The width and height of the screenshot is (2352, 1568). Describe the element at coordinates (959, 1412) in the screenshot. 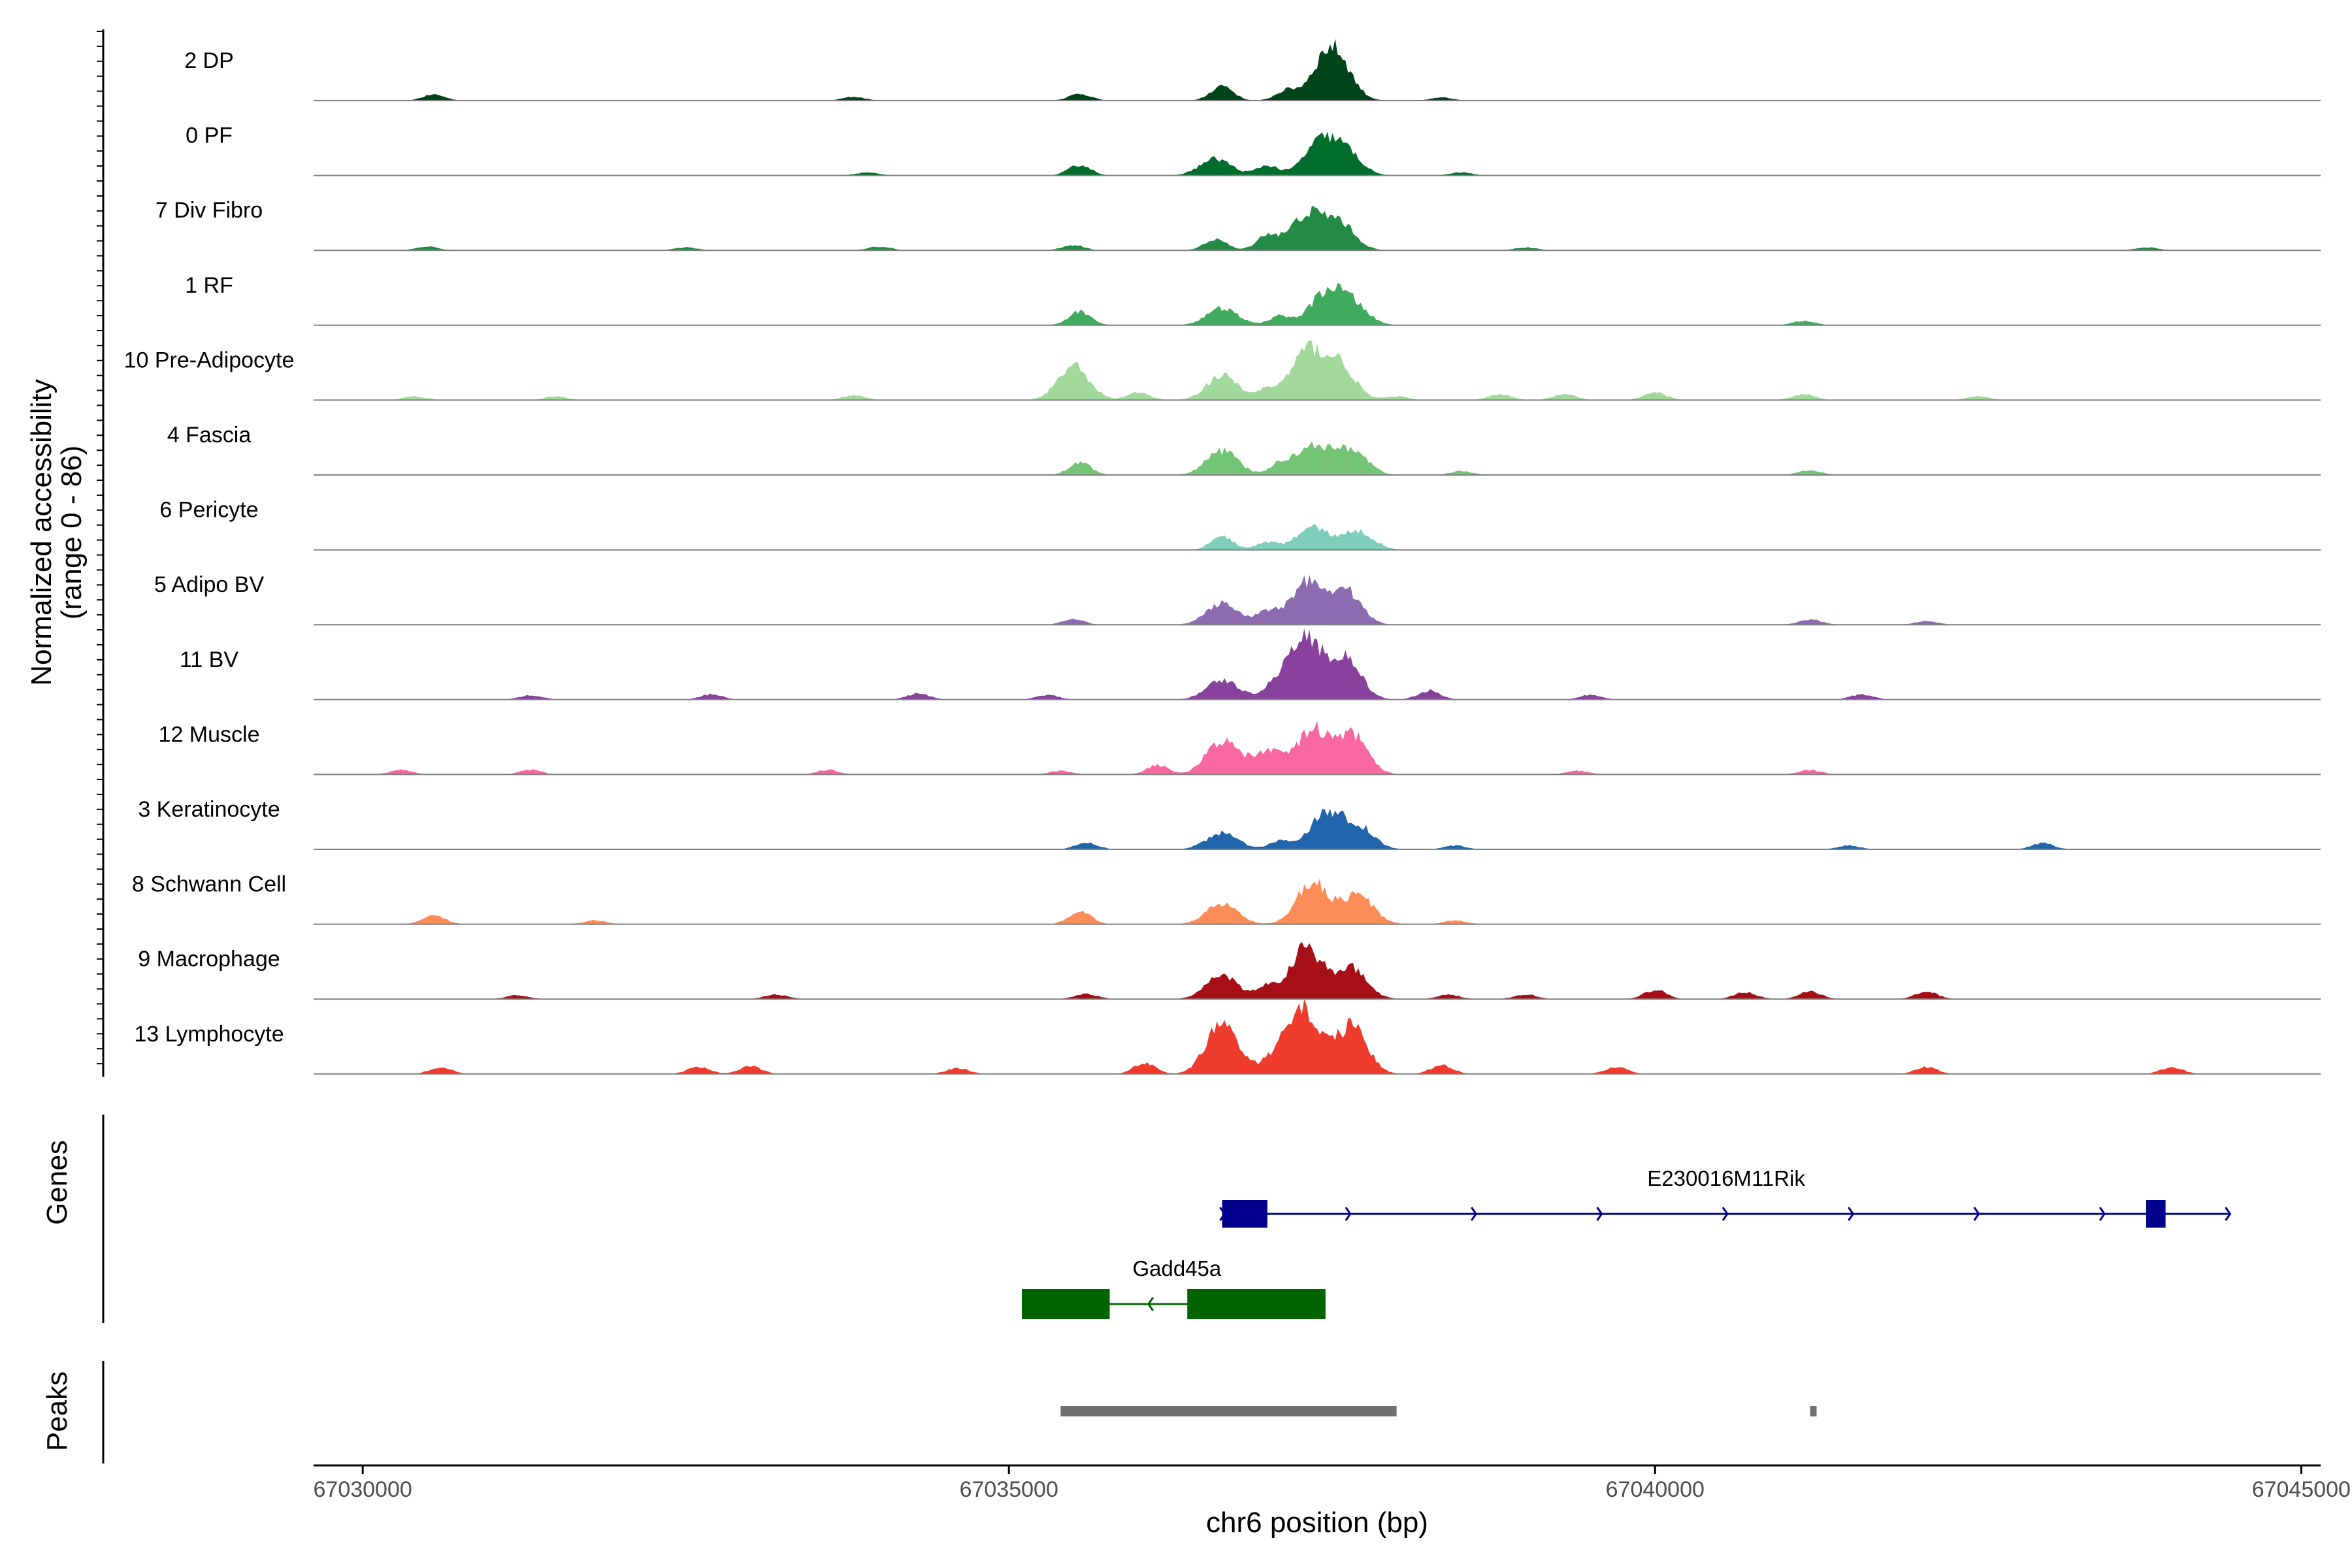

I see `peaks-panel` at that location.